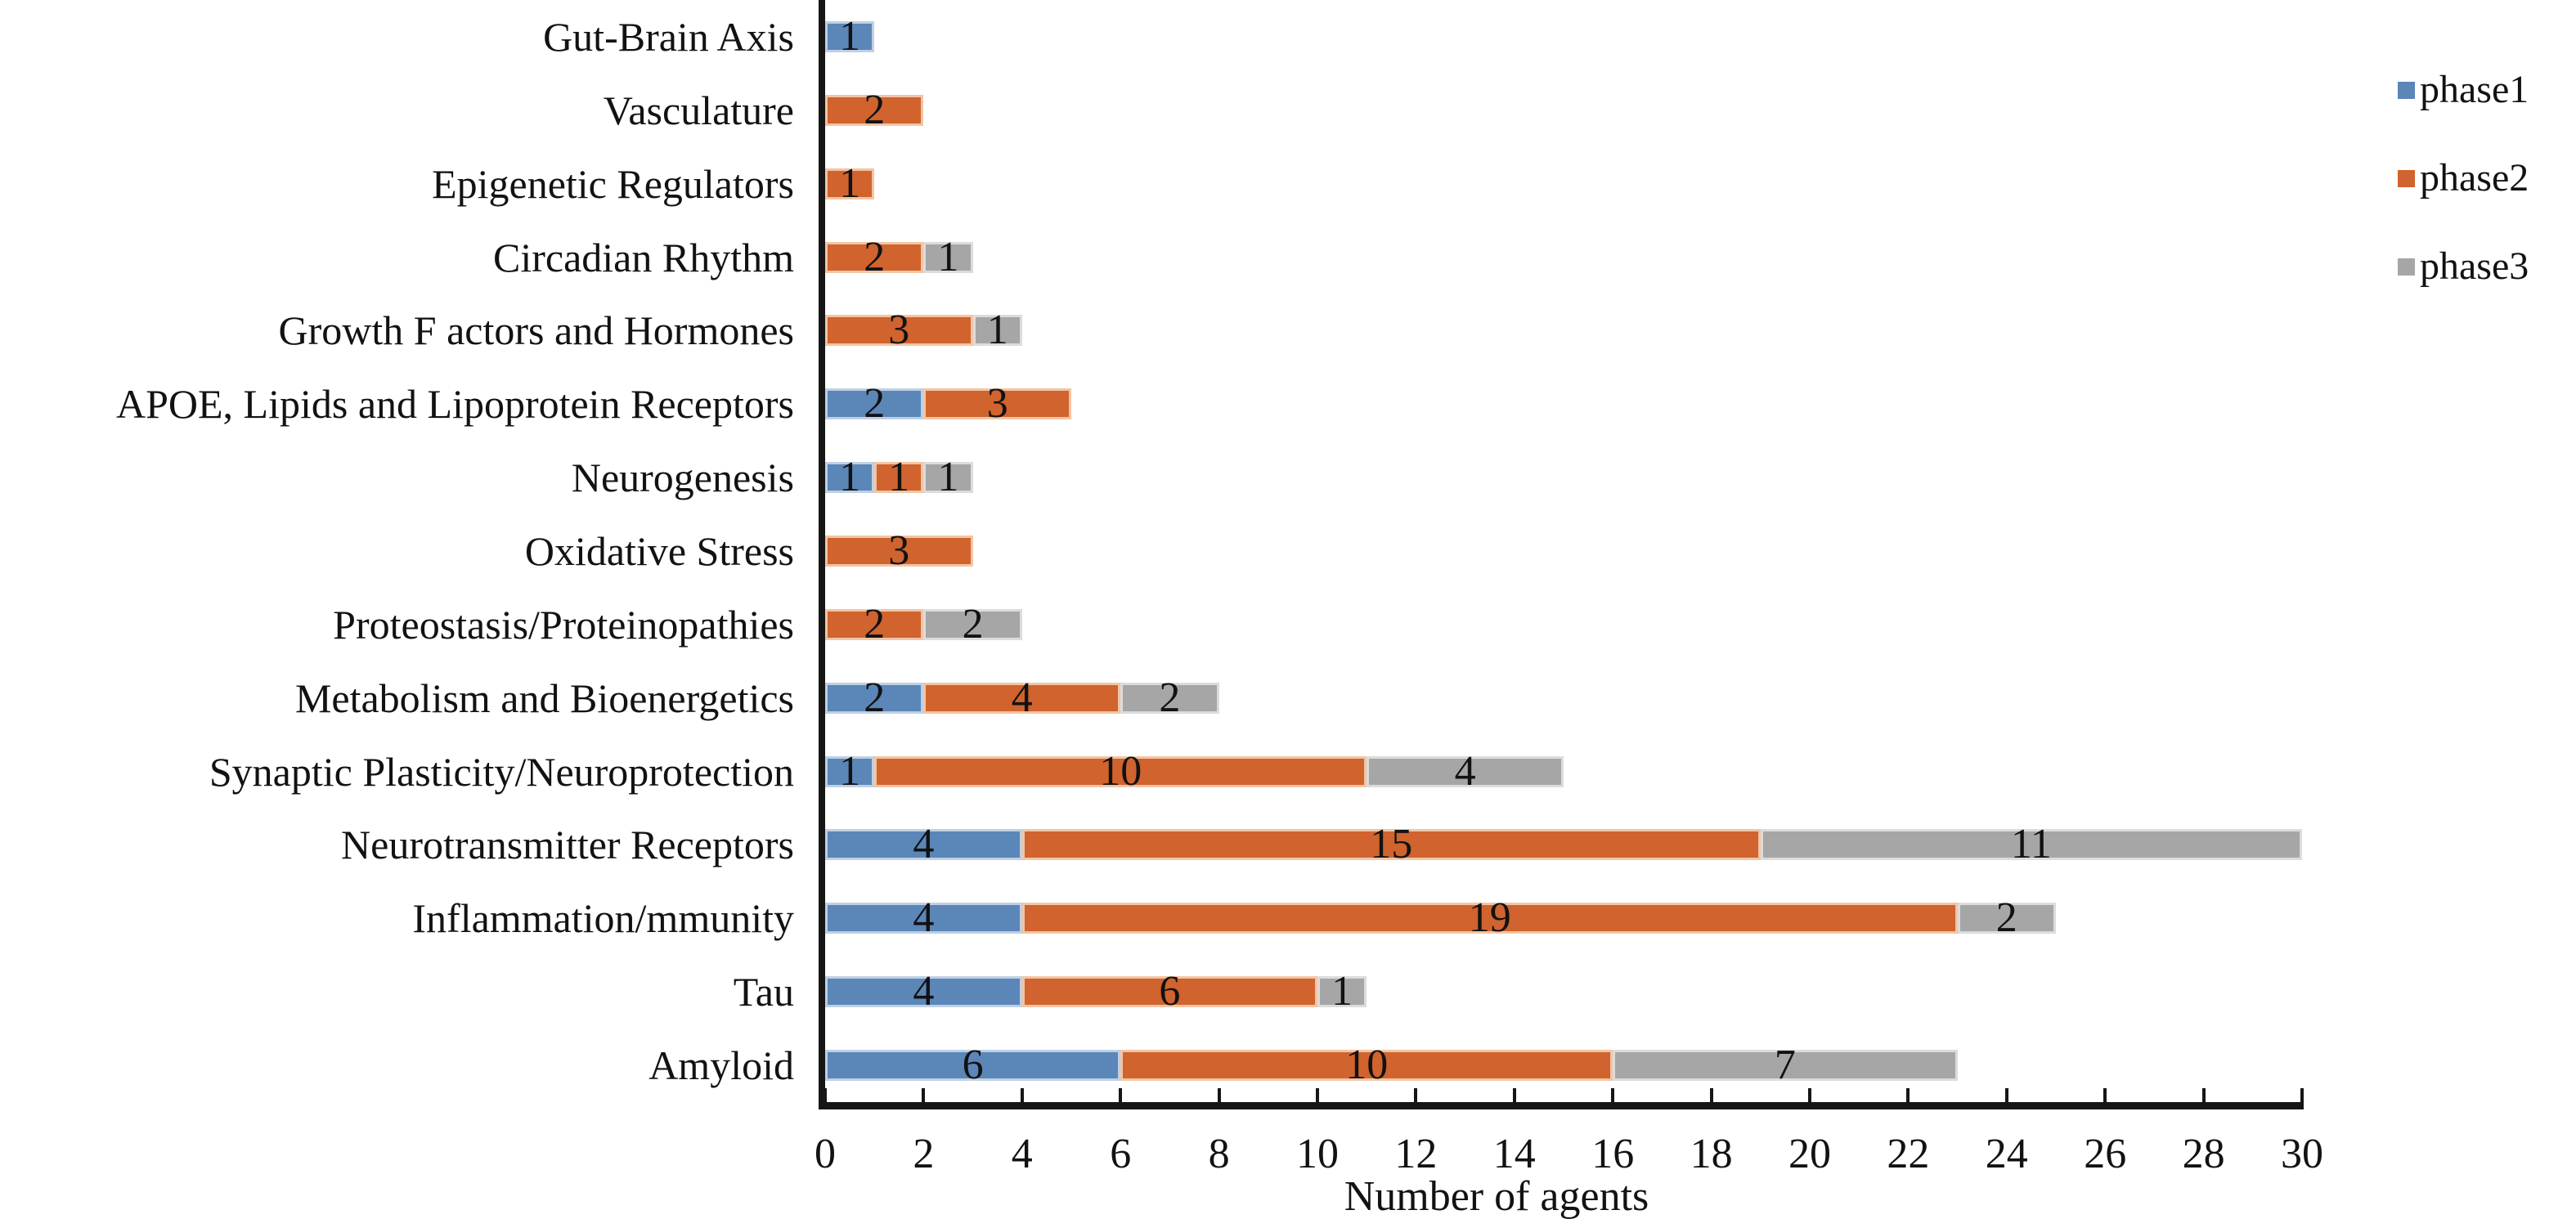  Describe the element at coordinates (1712, 1154) in the screenshot. I see `x-axis-tick-label: 18` at that location.